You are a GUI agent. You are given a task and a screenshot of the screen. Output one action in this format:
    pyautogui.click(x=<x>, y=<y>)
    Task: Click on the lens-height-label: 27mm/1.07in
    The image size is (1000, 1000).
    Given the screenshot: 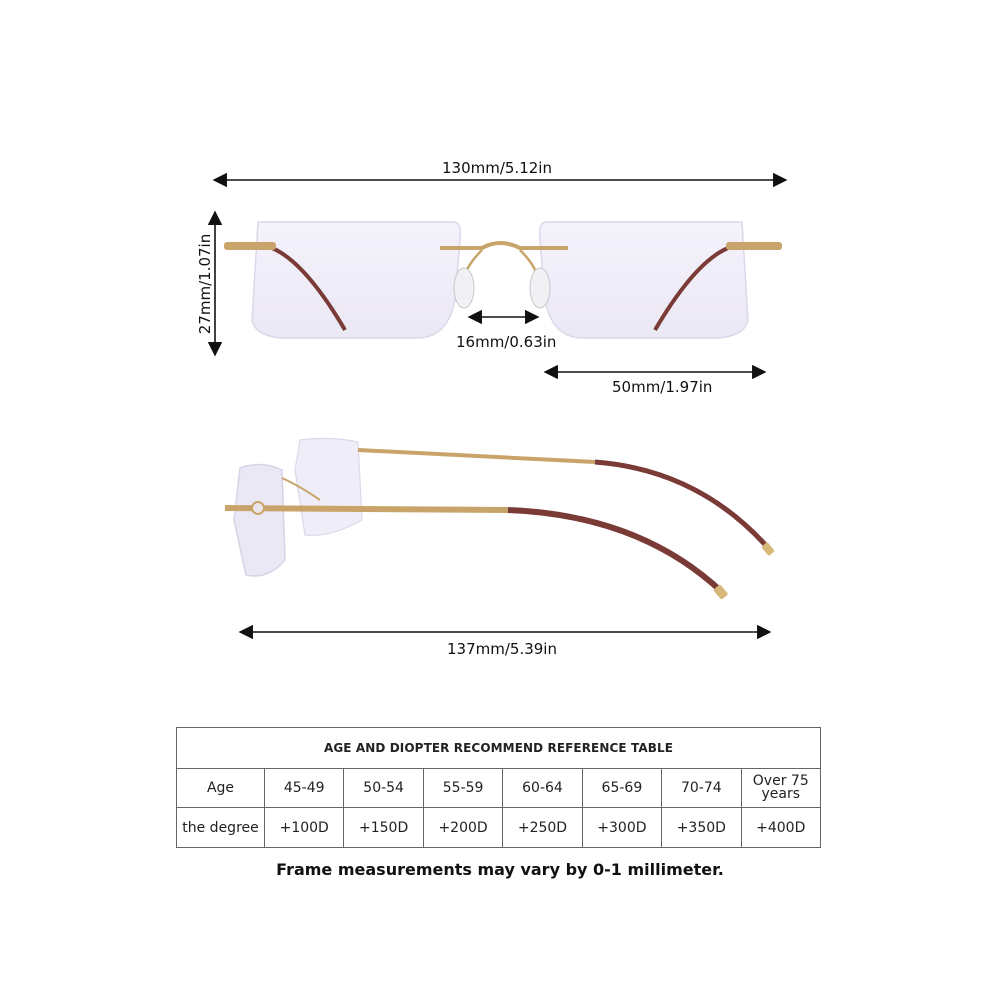 What is the action you would take?
    pyautogui.click(x=205, y=284)
    